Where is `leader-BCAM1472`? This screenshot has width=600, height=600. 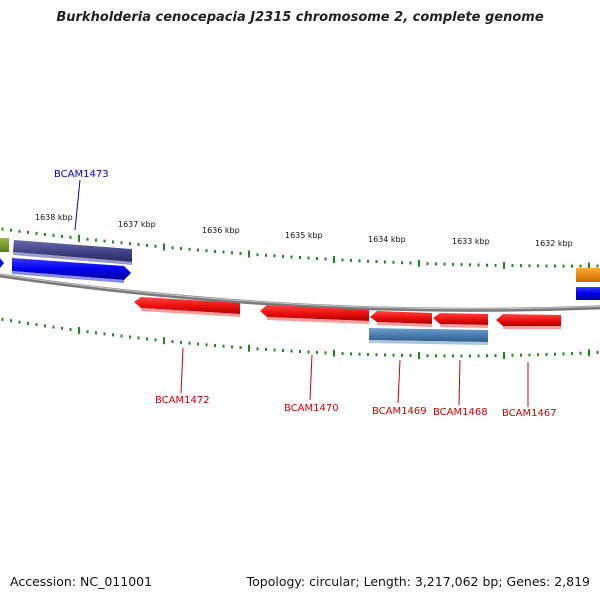 leader-BCAM1472 is located at coordinates (182, 370).